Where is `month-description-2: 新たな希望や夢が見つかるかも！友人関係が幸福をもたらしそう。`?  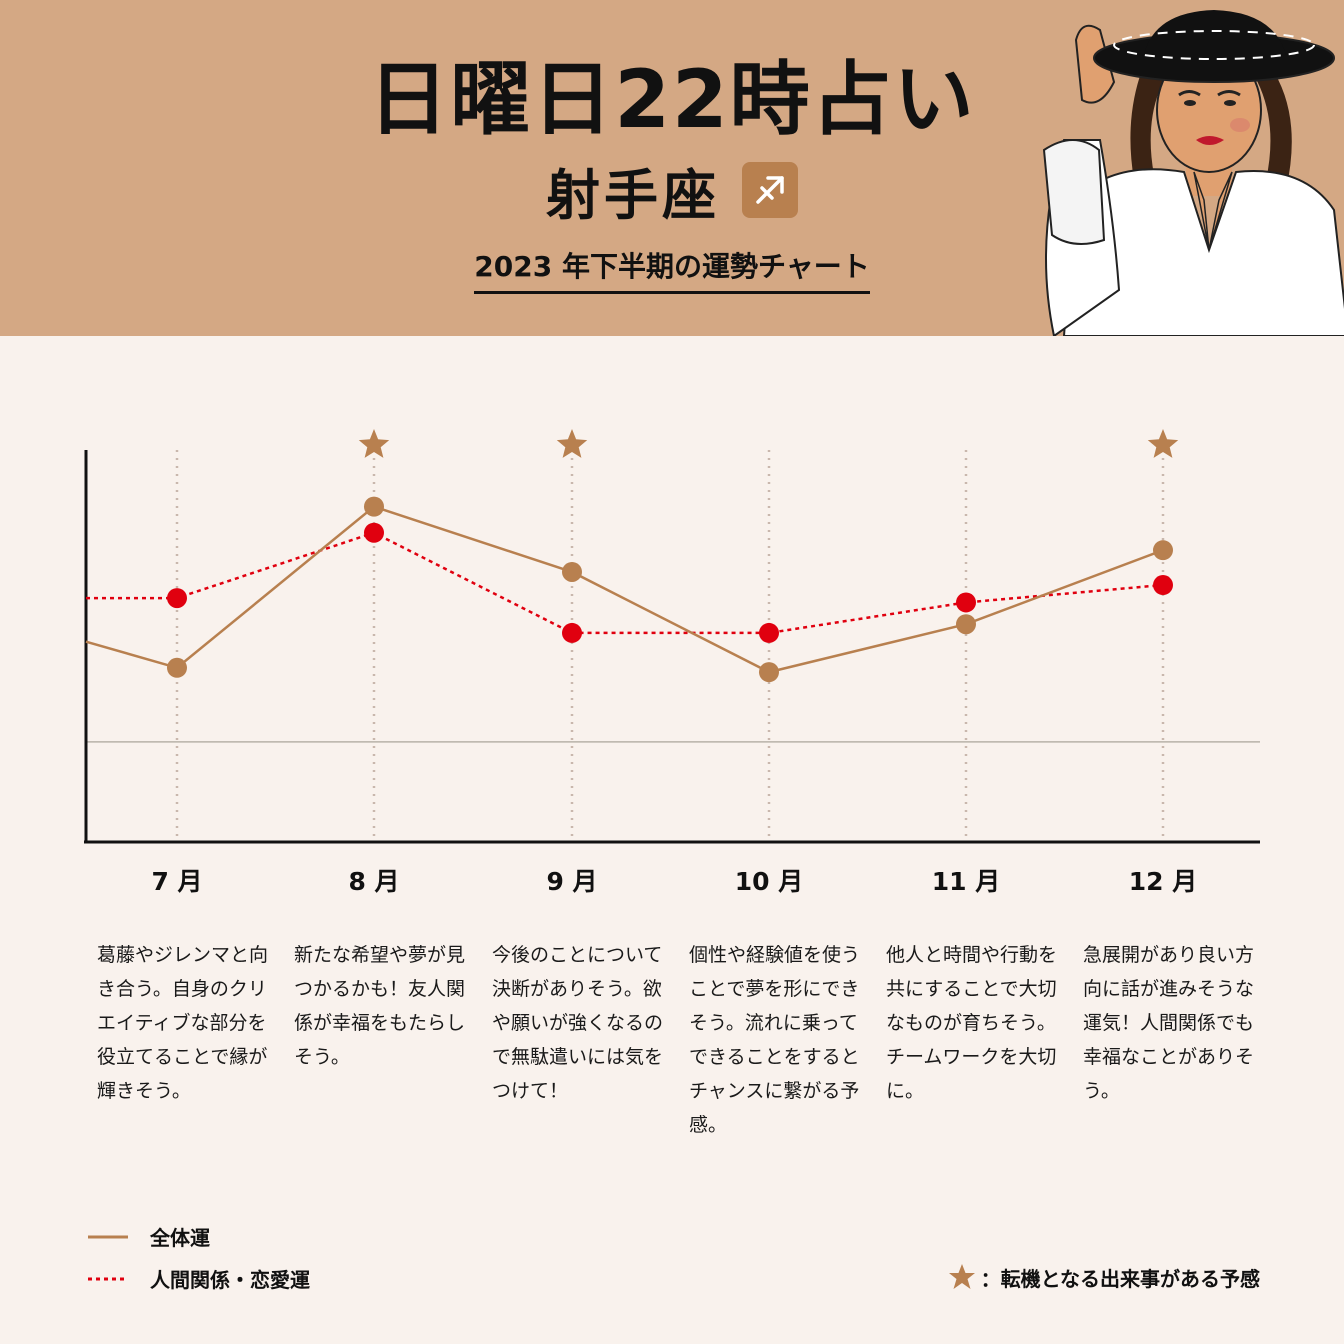 month-description-2: 新たな希望や夢が見つかるかも！友人関係が幸福をもたらしそう。 is located at coordinates (380, 1006).